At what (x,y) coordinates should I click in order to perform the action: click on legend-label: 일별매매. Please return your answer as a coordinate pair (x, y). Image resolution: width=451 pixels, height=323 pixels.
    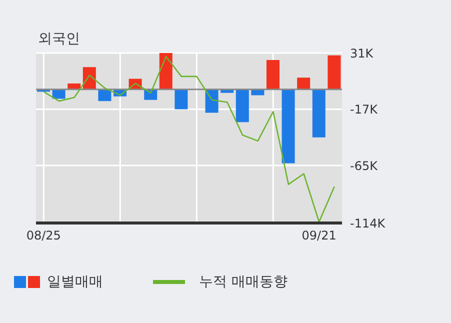
    Looking at the image, I should click on (75, 282).